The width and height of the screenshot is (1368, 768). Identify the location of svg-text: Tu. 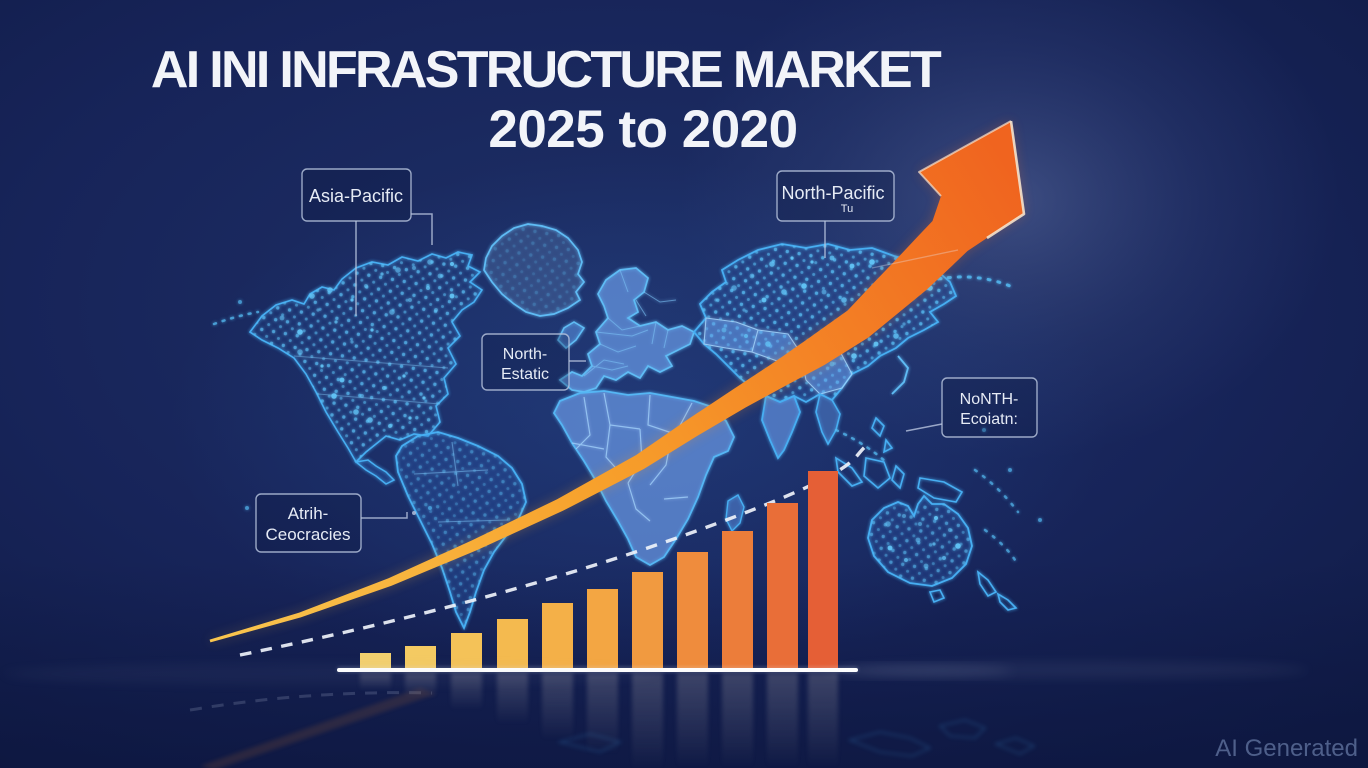
(847, 209).